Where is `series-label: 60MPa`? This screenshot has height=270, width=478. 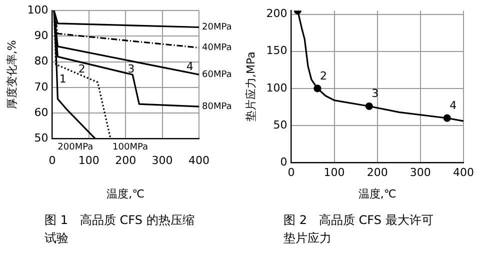
series-label: 60MPa is located at coordinates (217, 75).